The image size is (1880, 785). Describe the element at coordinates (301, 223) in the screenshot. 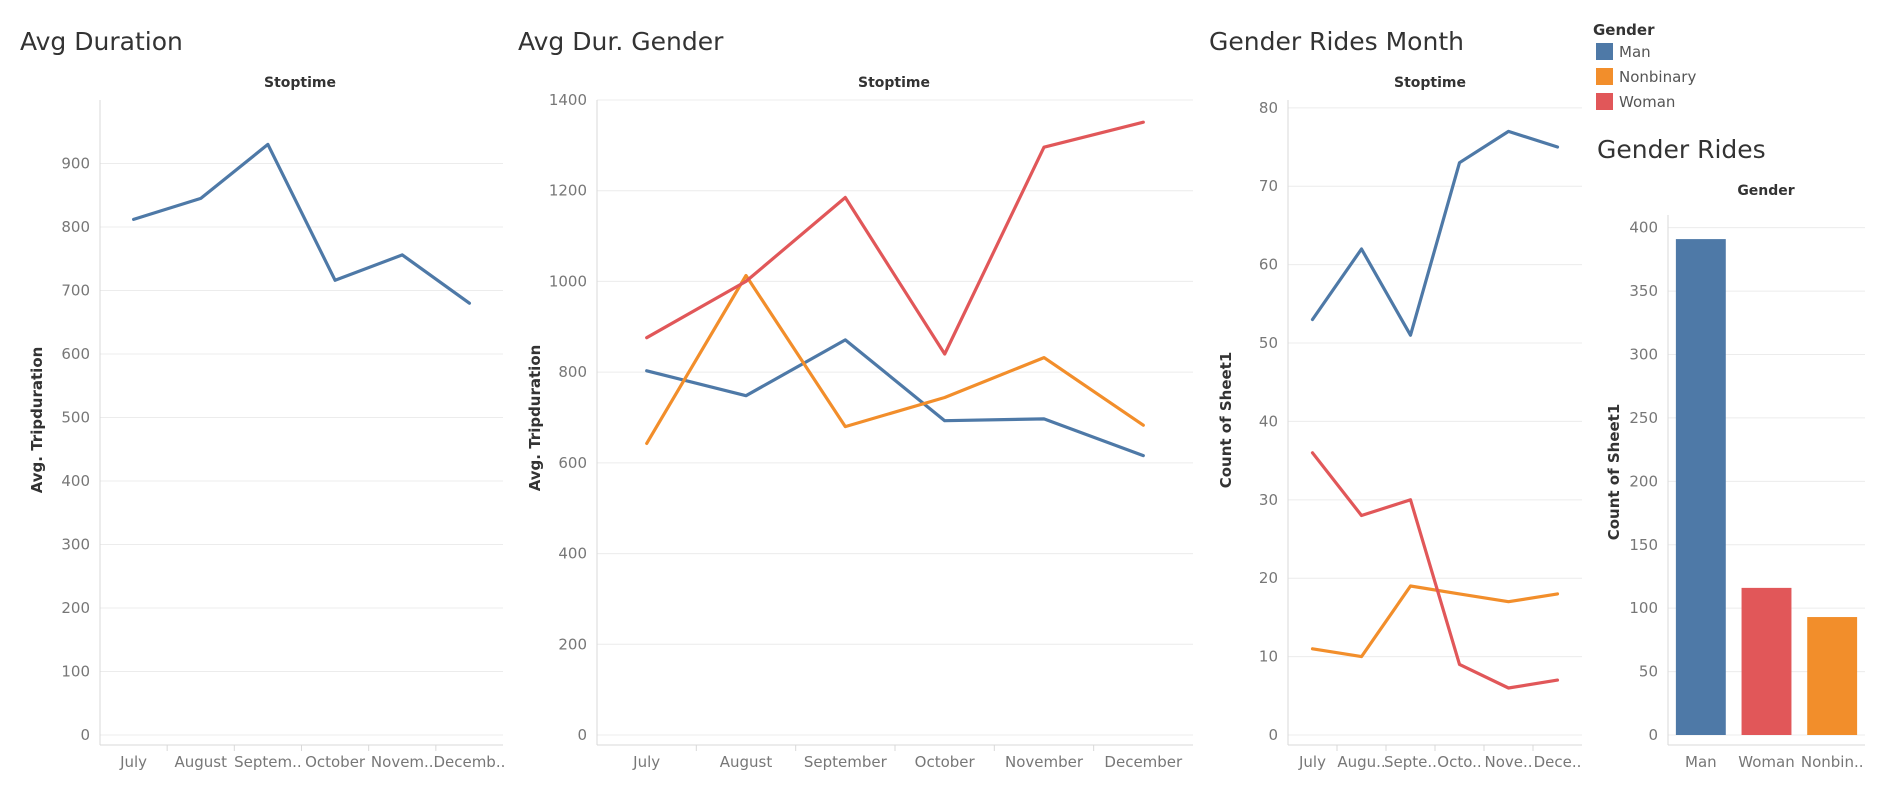

I see `series-line` at that location.